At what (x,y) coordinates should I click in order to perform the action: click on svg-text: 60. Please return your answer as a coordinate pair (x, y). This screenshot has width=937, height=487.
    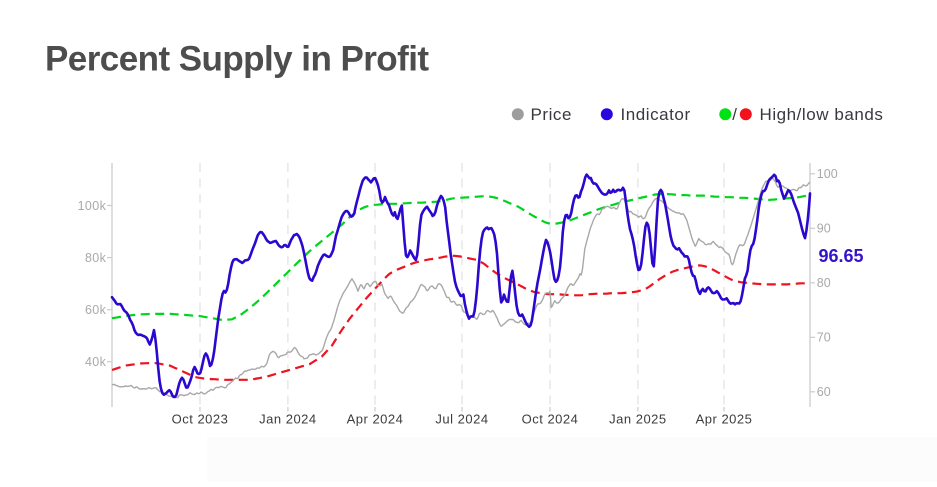
    Looking at the image, I should click on (824, 392).